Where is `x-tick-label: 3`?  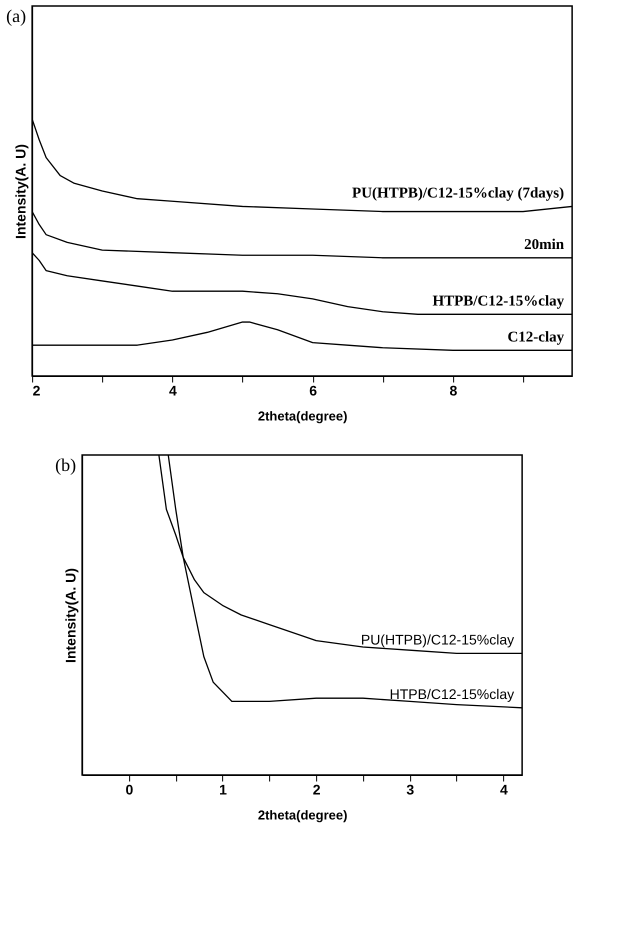 x-tick-label: 3 is located at coordinates (410, 790).